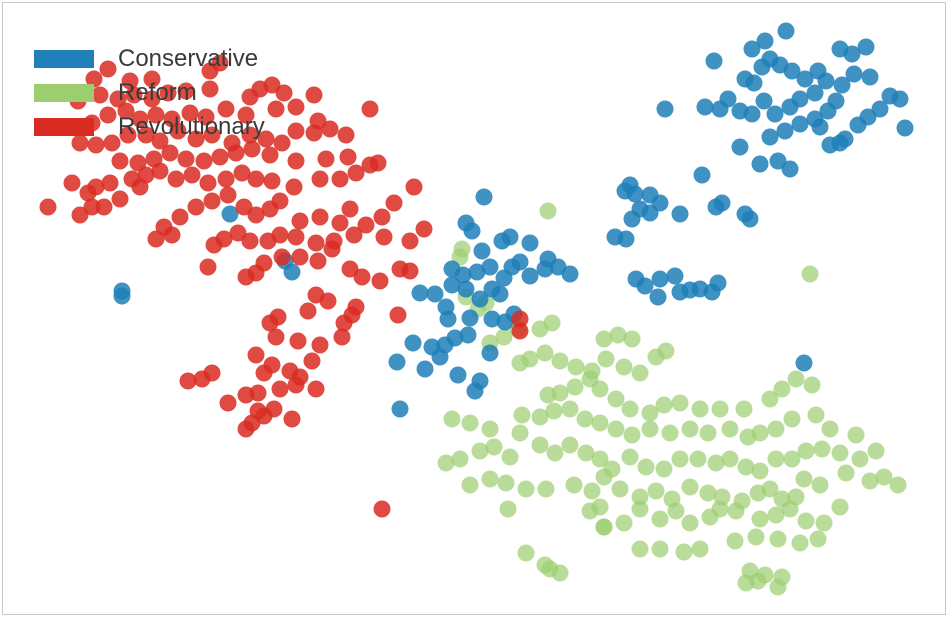 This screenshot has width=950, height=619. What do you see at coordinates (157, 92) in the screenshot?
I see `legend-label-reform: Reform` at bounding box center [157, 92].